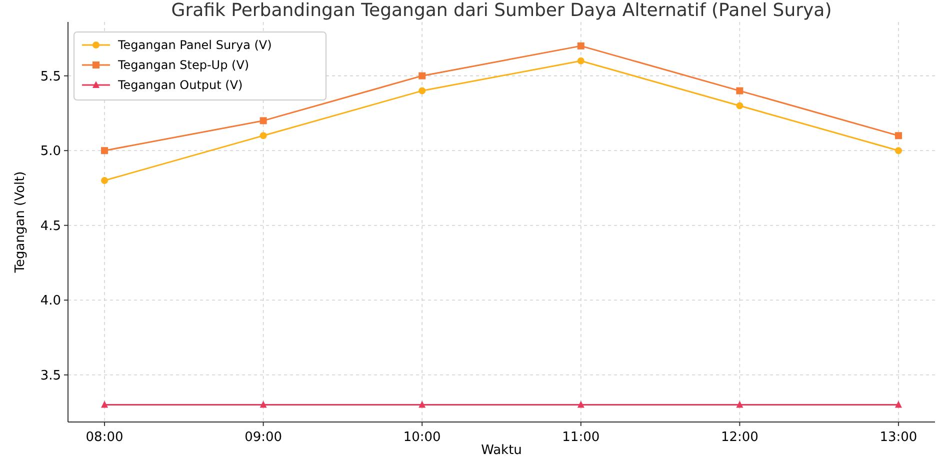 This screenshot has width=937, height=458. Describe the element at coordinates (183, 65) in the screenshot. I see `legend-label: Tegangan Step-Up (V)` at that location.